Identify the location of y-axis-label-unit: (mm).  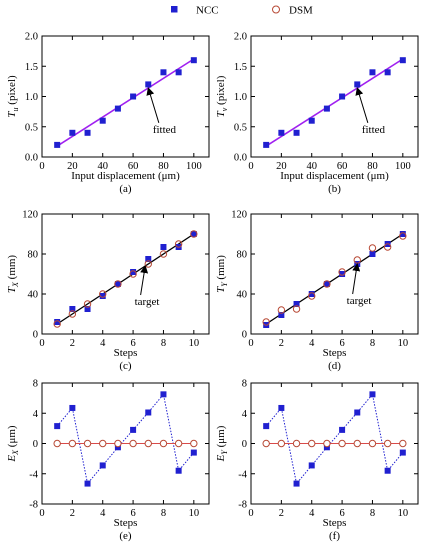
(221, 269).